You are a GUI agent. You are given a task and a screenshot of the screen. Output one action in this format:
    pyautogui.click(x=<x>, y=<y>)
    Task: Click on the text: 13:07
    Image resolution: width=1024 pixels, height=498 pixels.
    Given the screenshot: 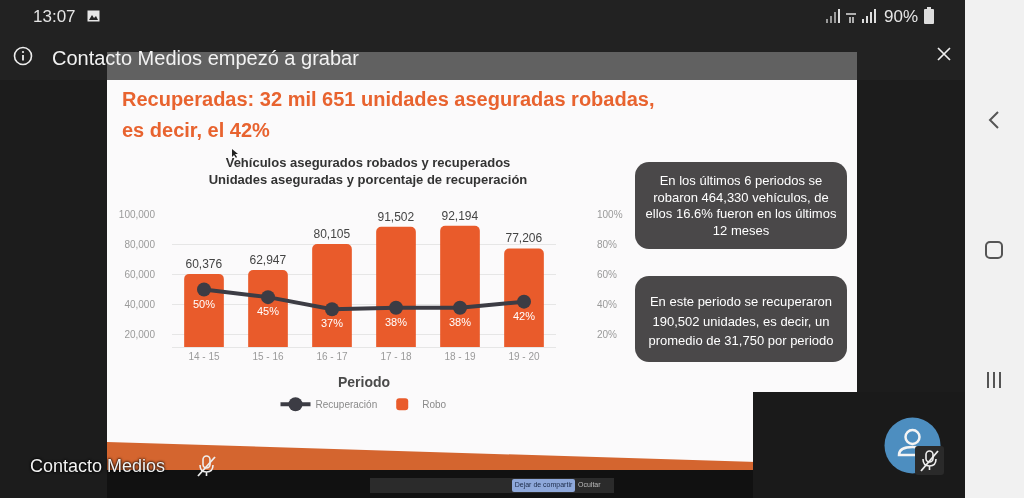 What is the action you would take?
    pyautogui.click(x=55, y=17)
    